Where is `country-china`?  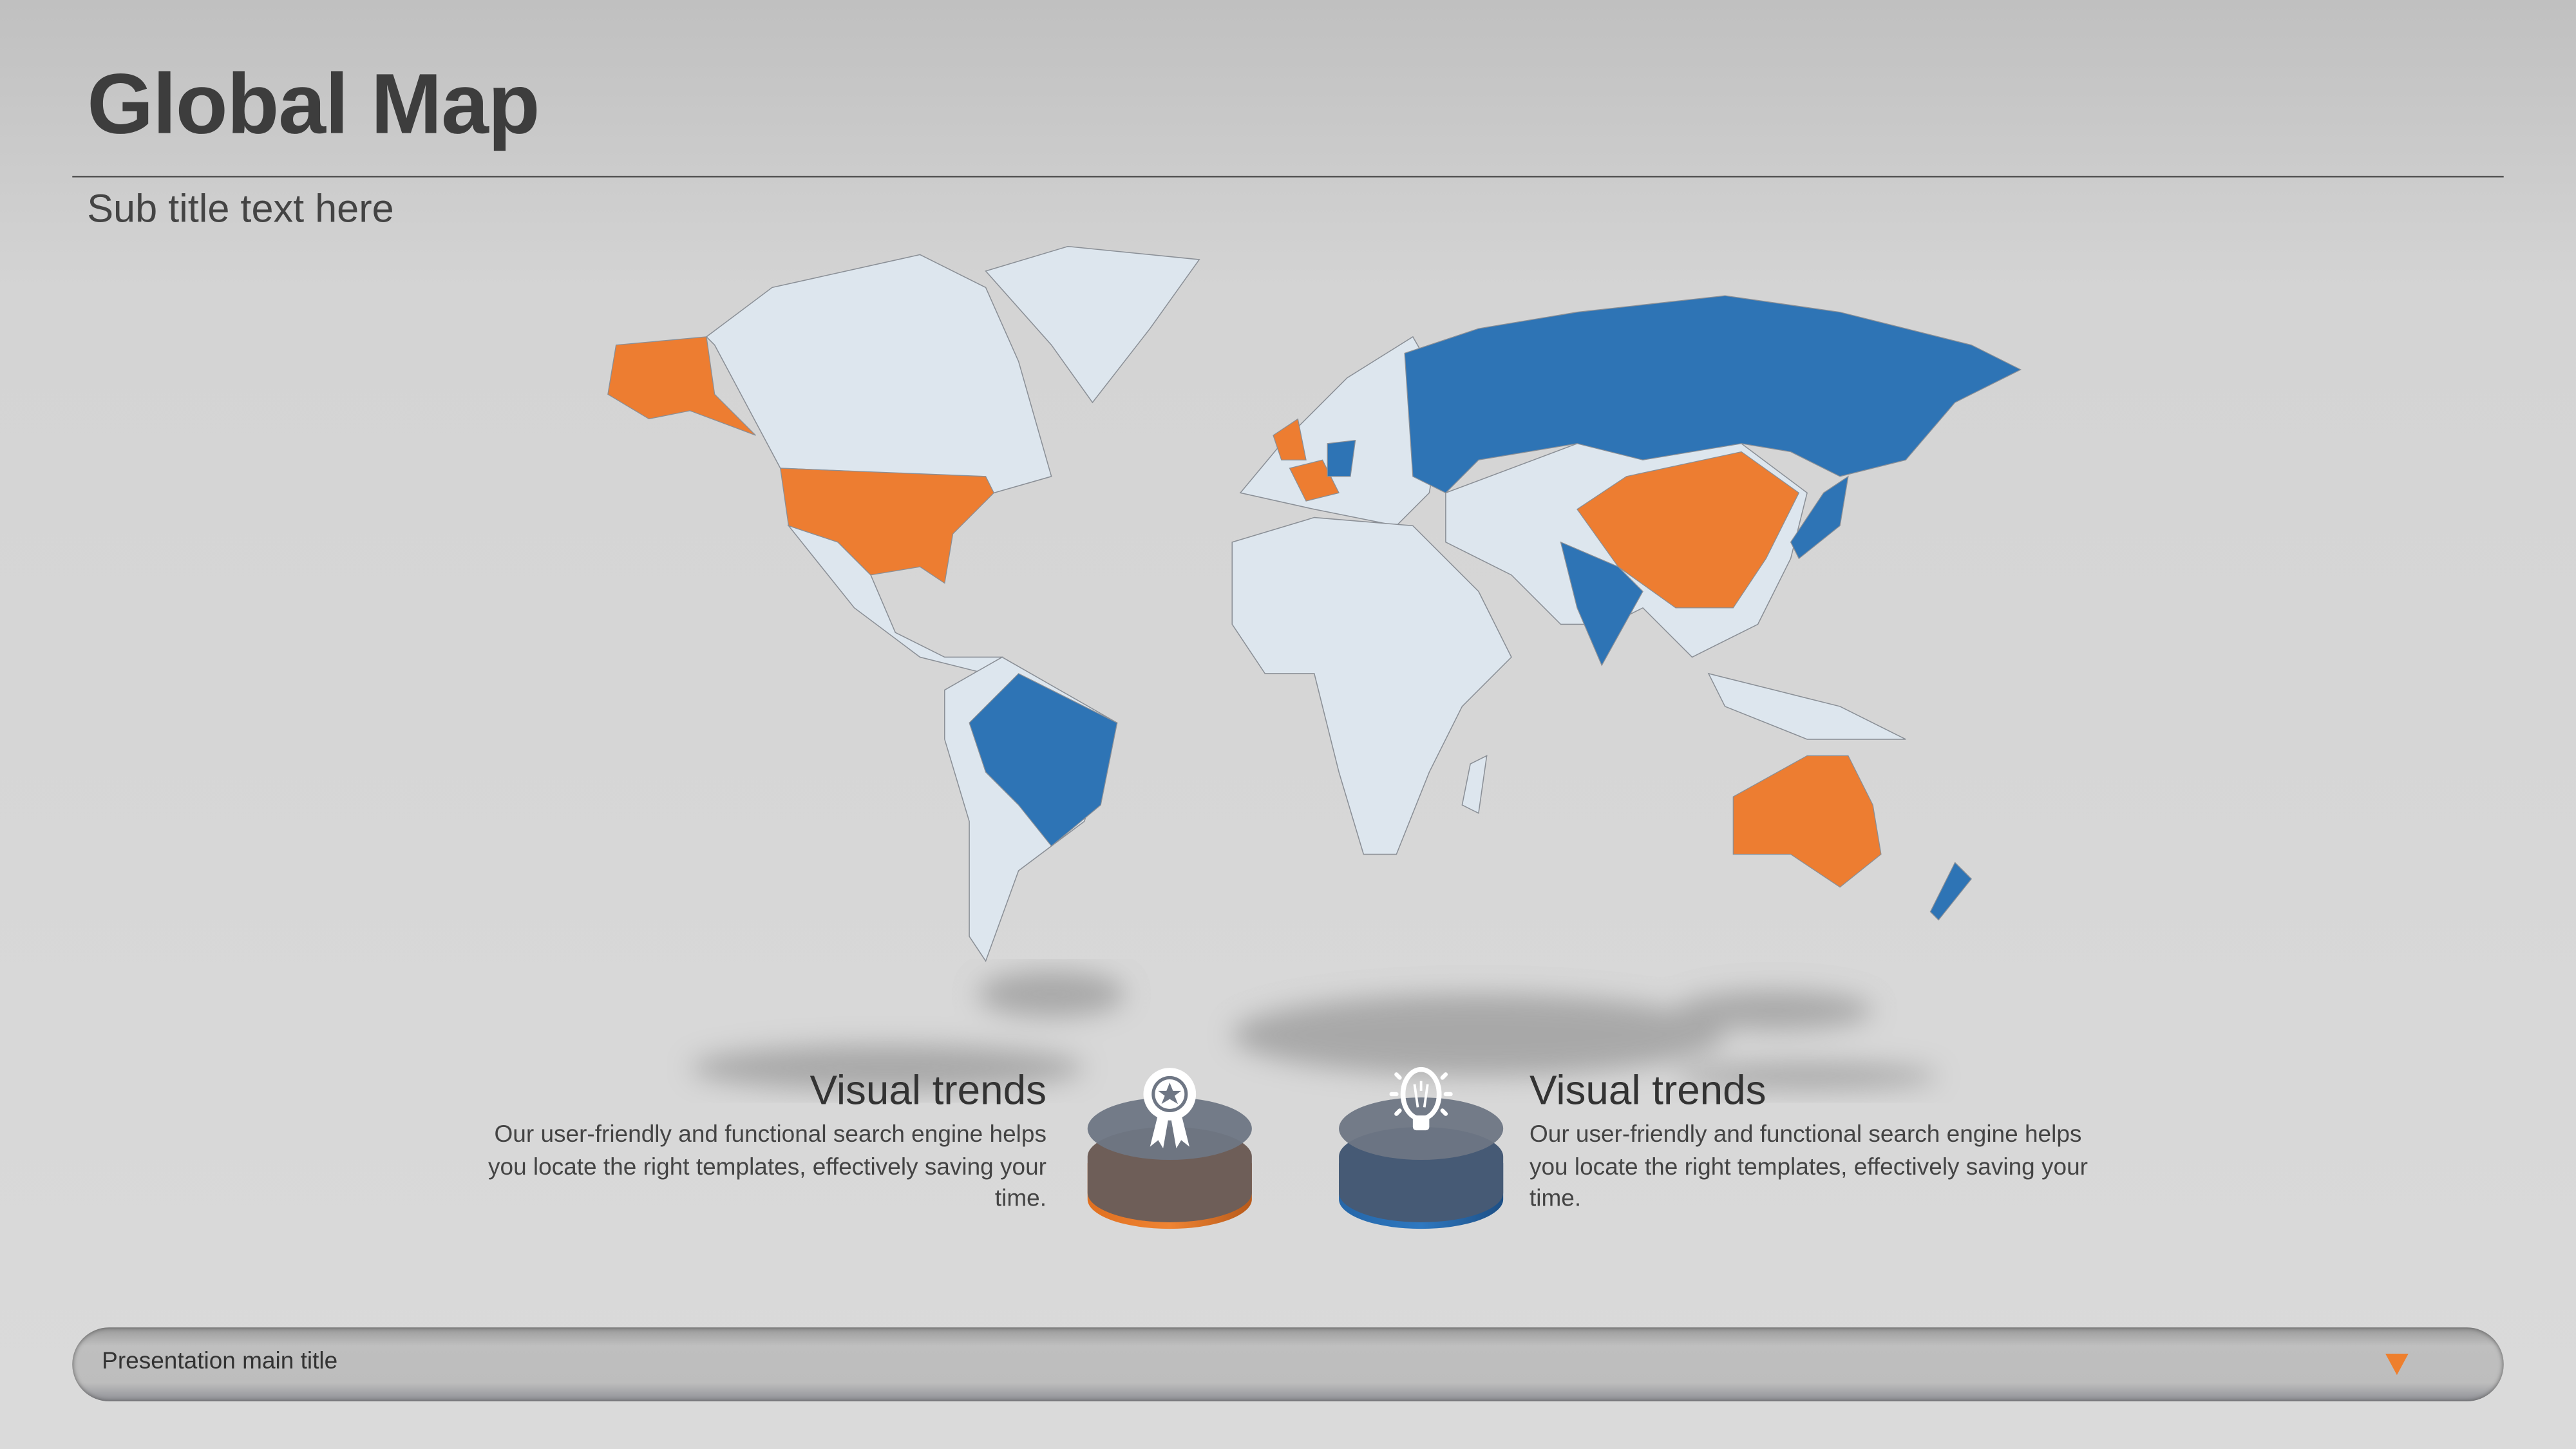 country-china is located at coordinates (1688, 530).